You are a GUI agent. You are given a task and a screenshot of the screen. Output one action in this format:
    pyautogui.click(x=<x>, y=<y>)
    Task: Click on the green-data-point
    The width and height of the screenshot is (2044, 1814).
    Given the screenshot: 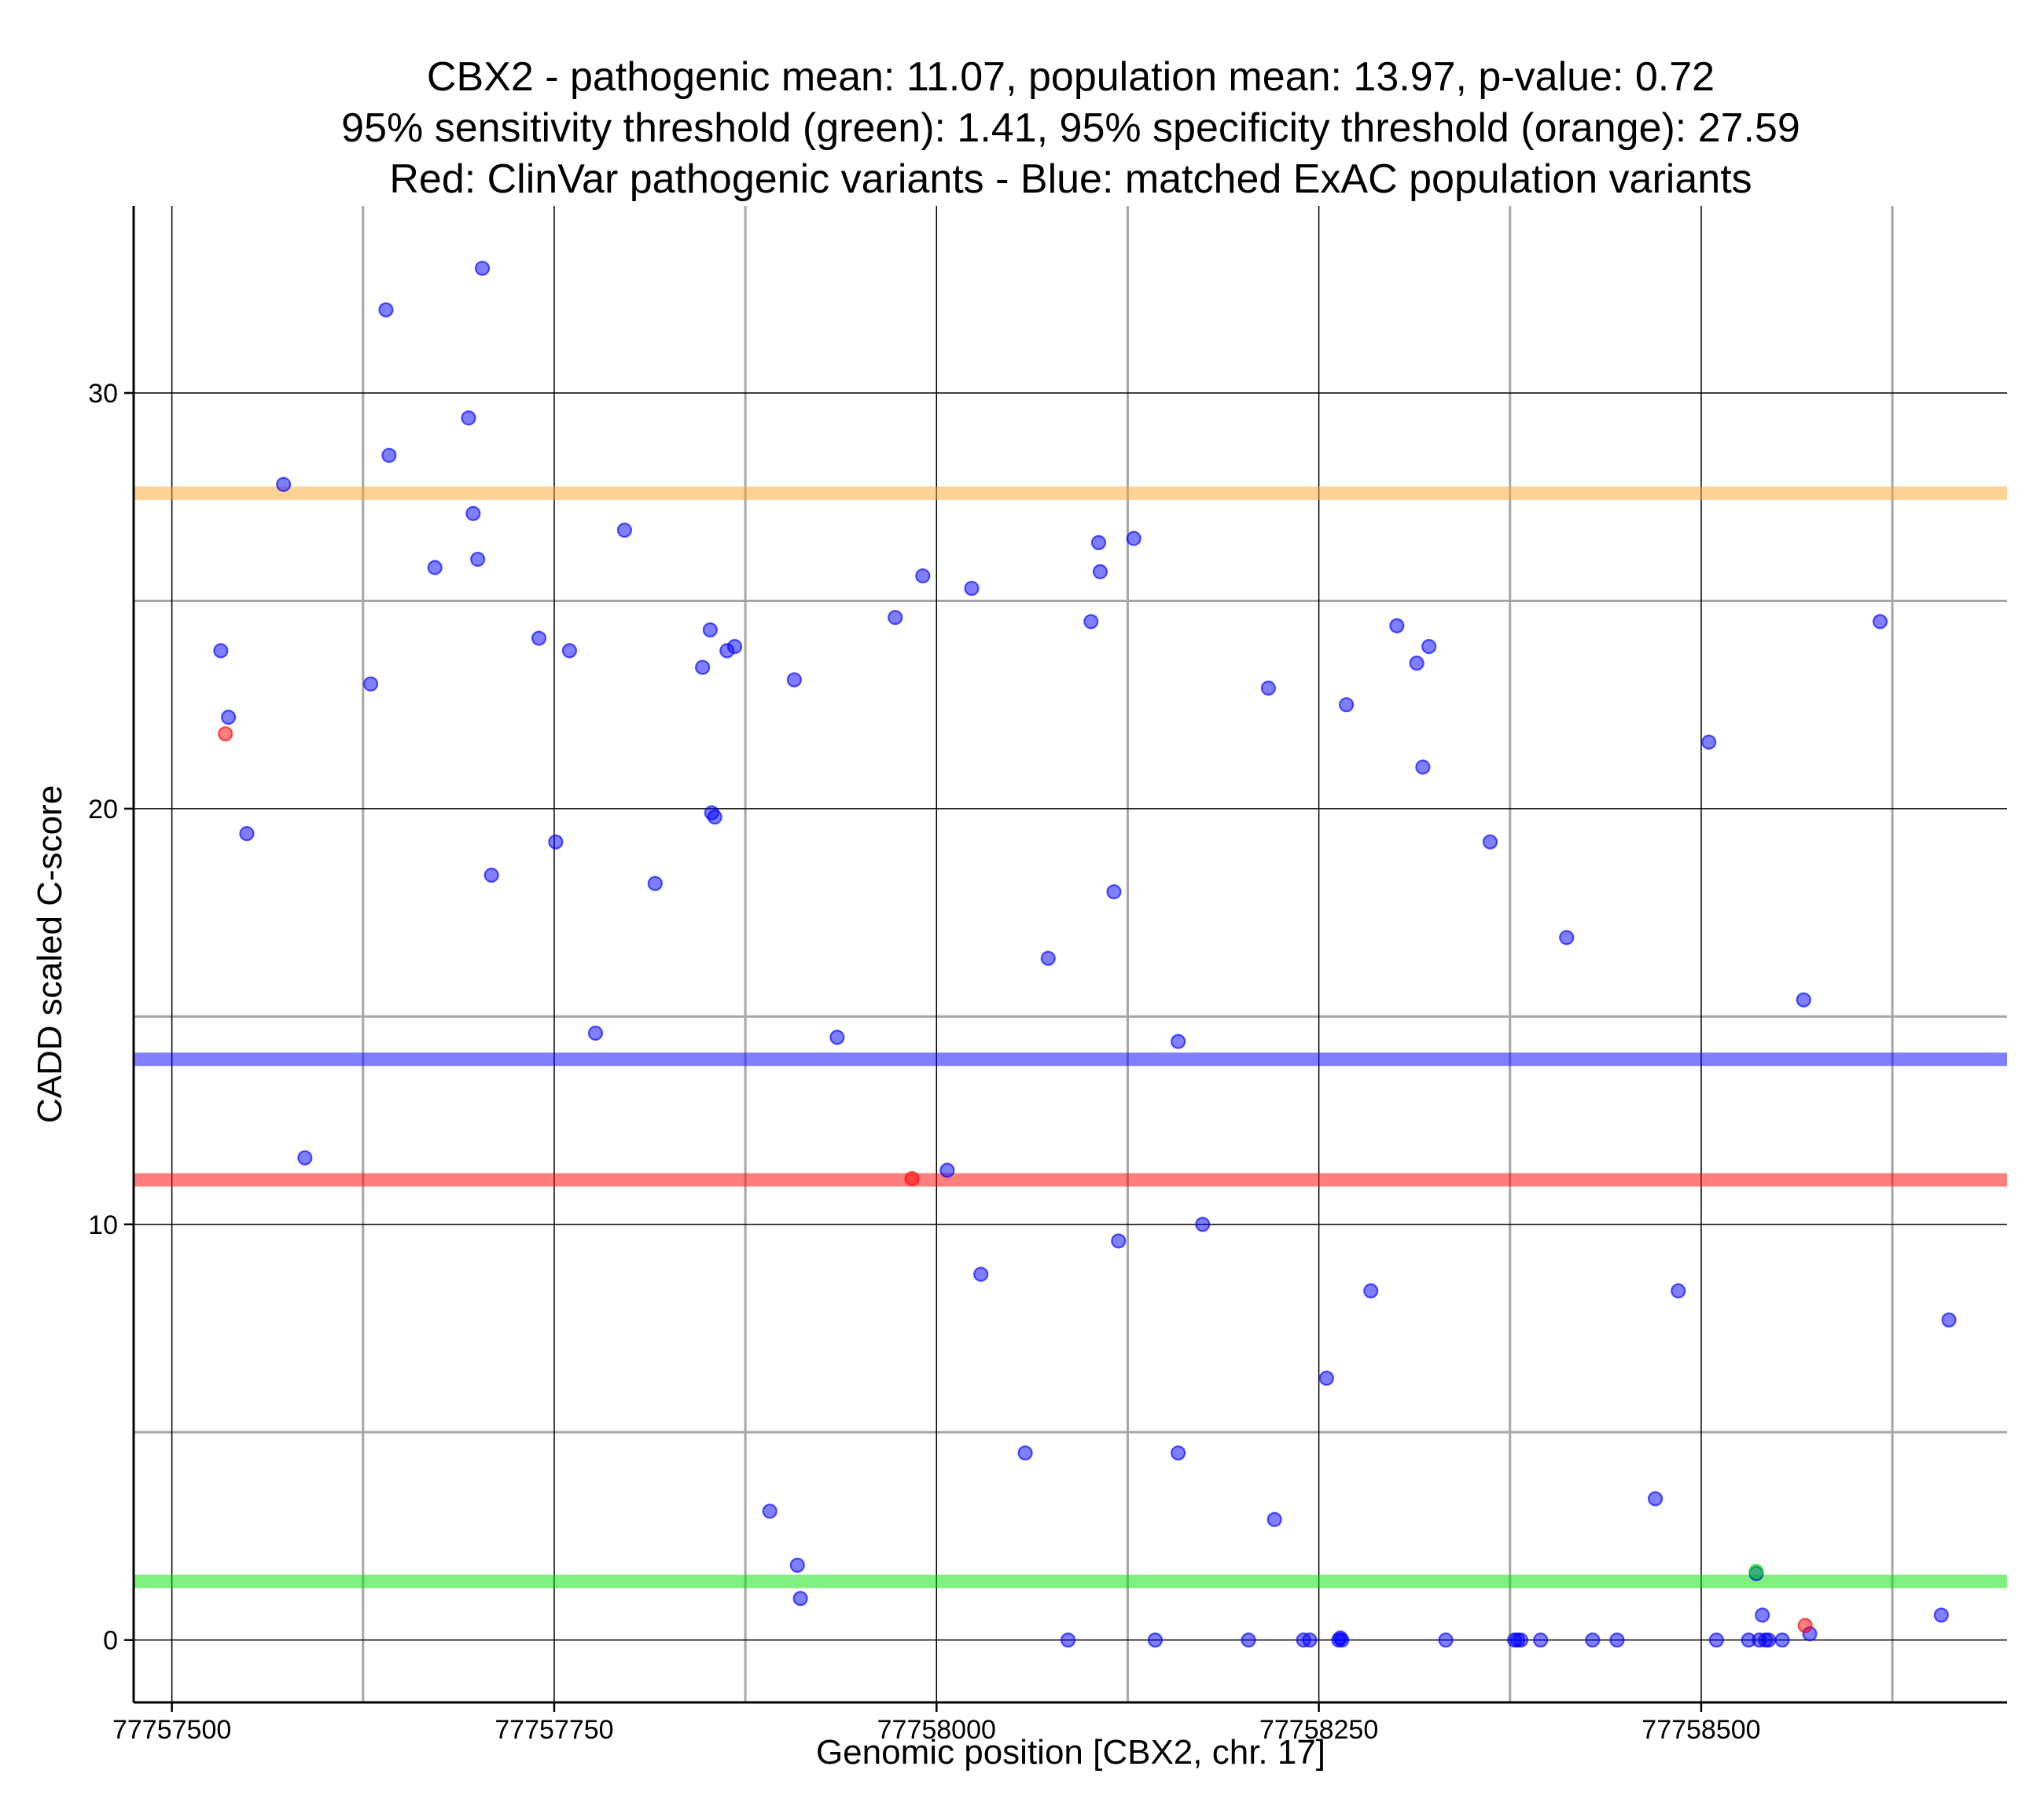 What is the action you would take?
    pyautogui.click(x=1756, y=1571)
    